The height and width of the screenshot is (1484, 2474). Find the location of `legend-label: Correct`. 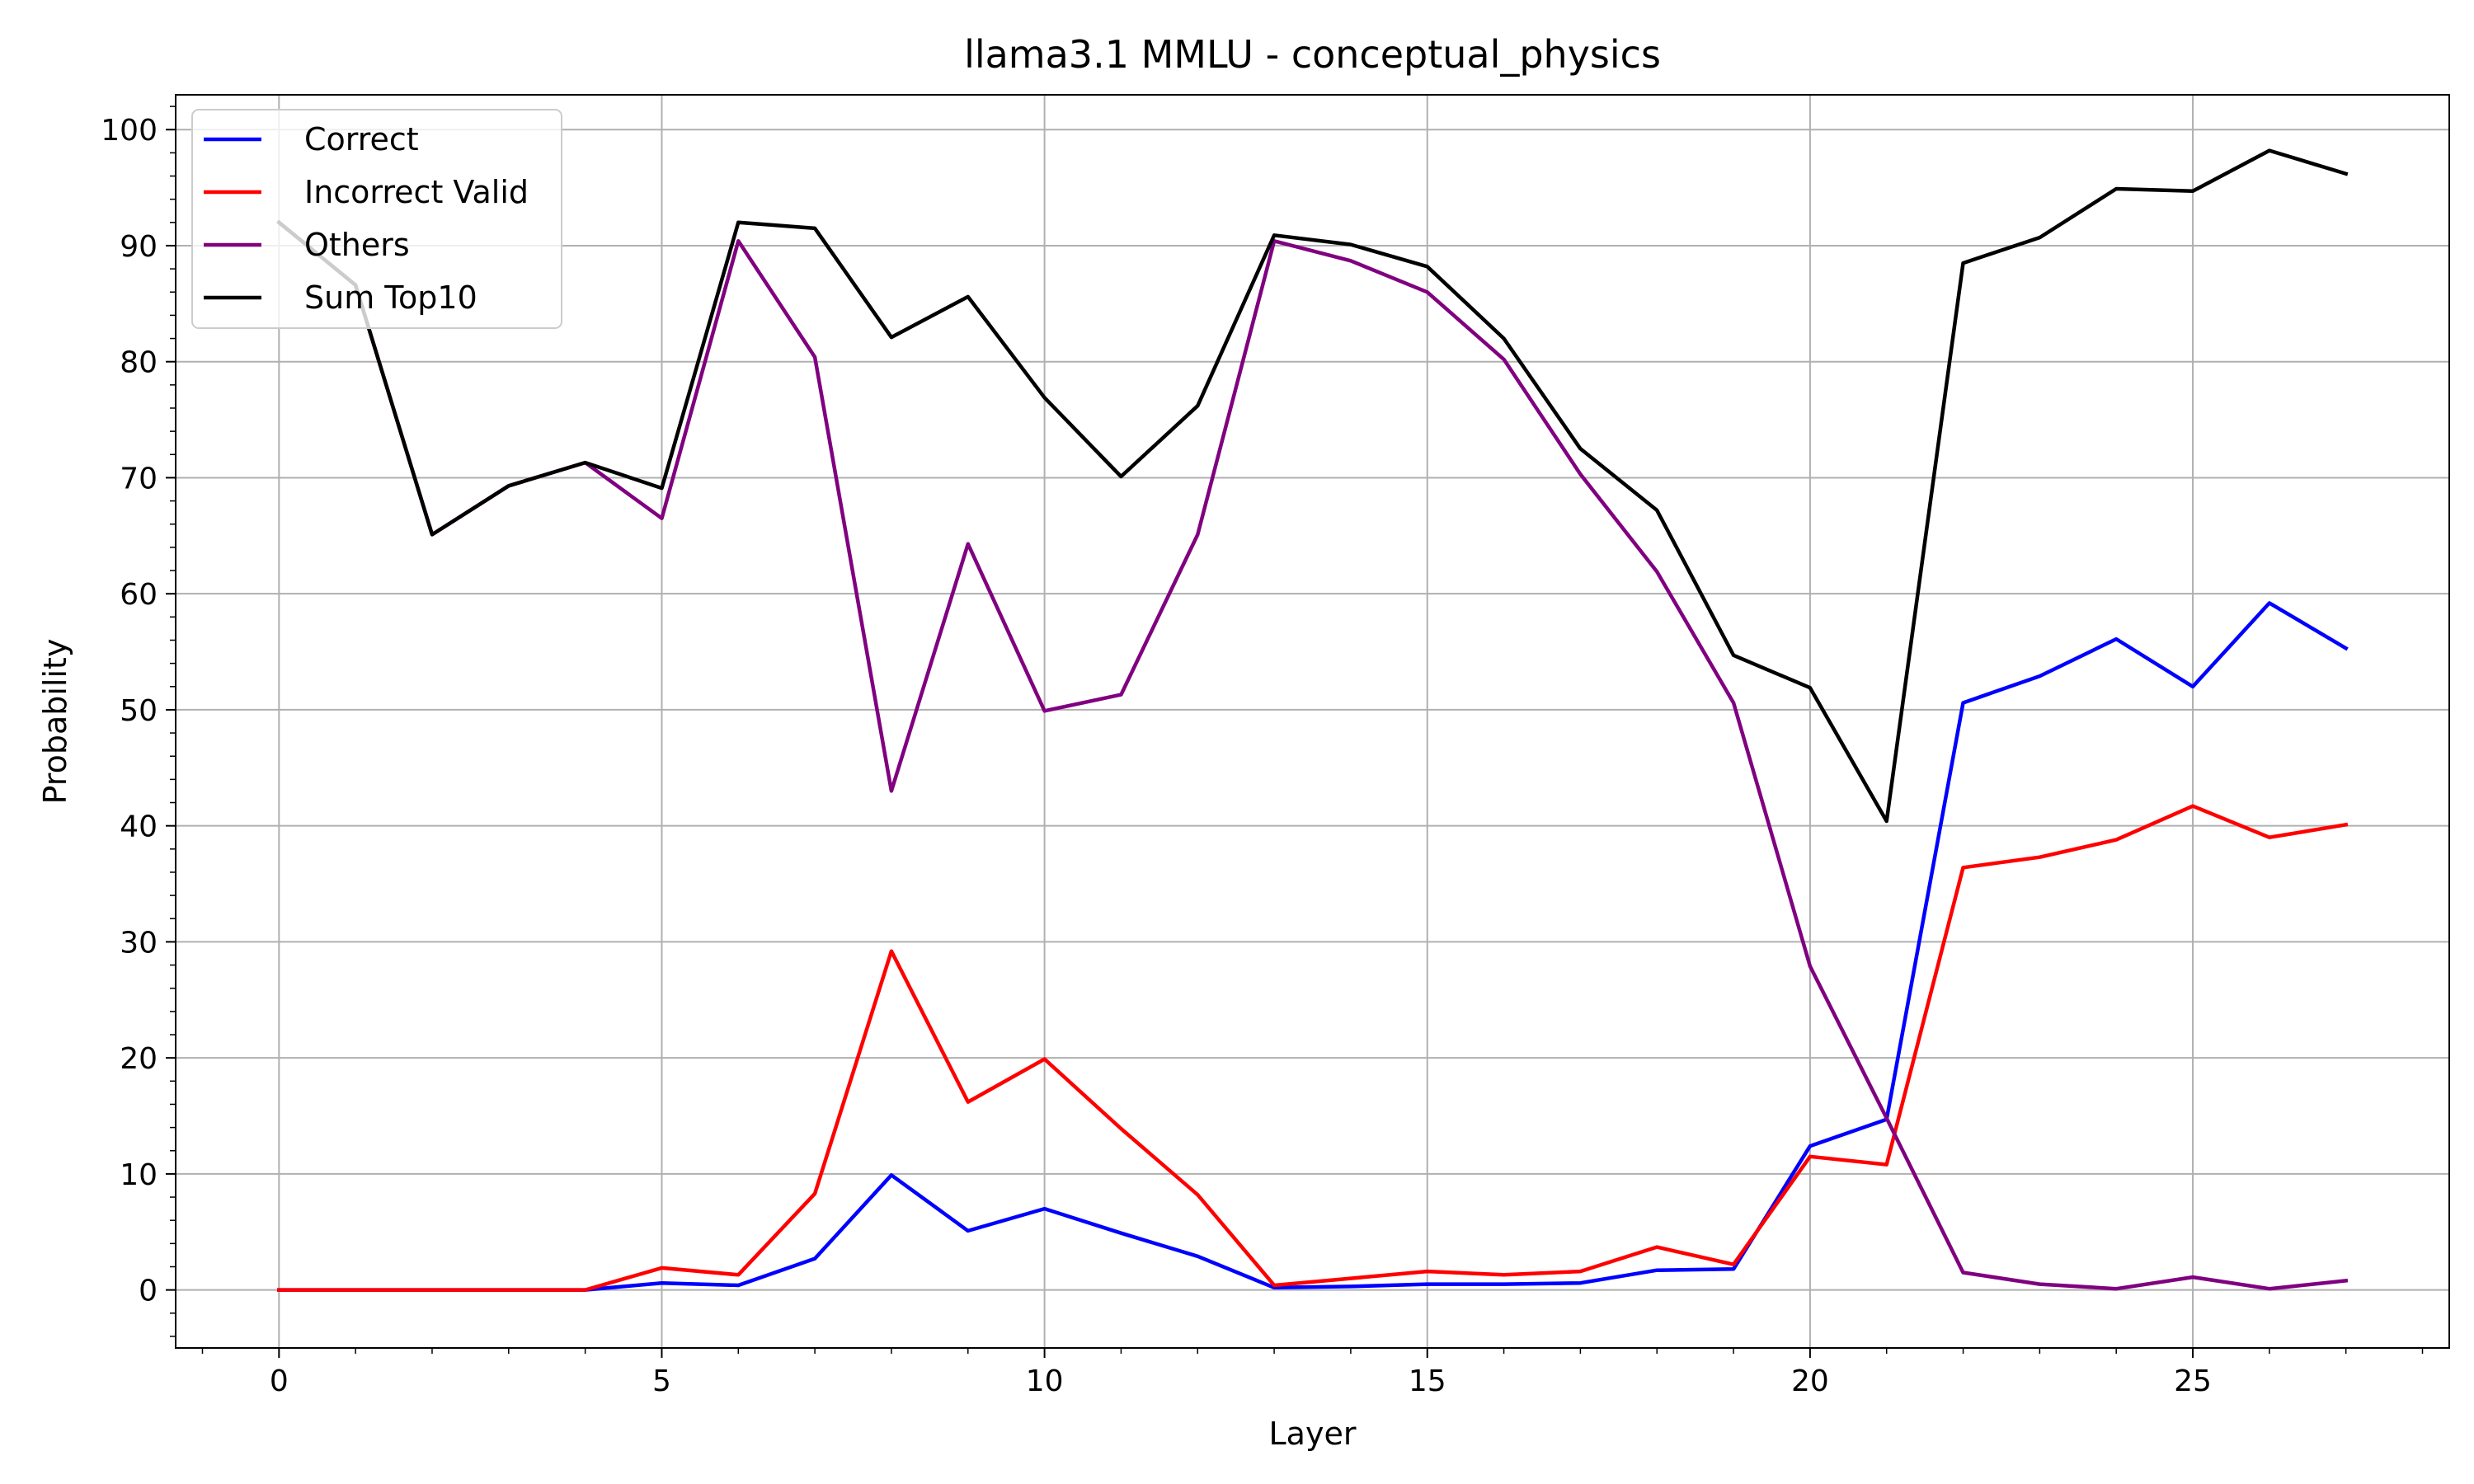

legend-label: Correct is located at coordinates (361, 139).